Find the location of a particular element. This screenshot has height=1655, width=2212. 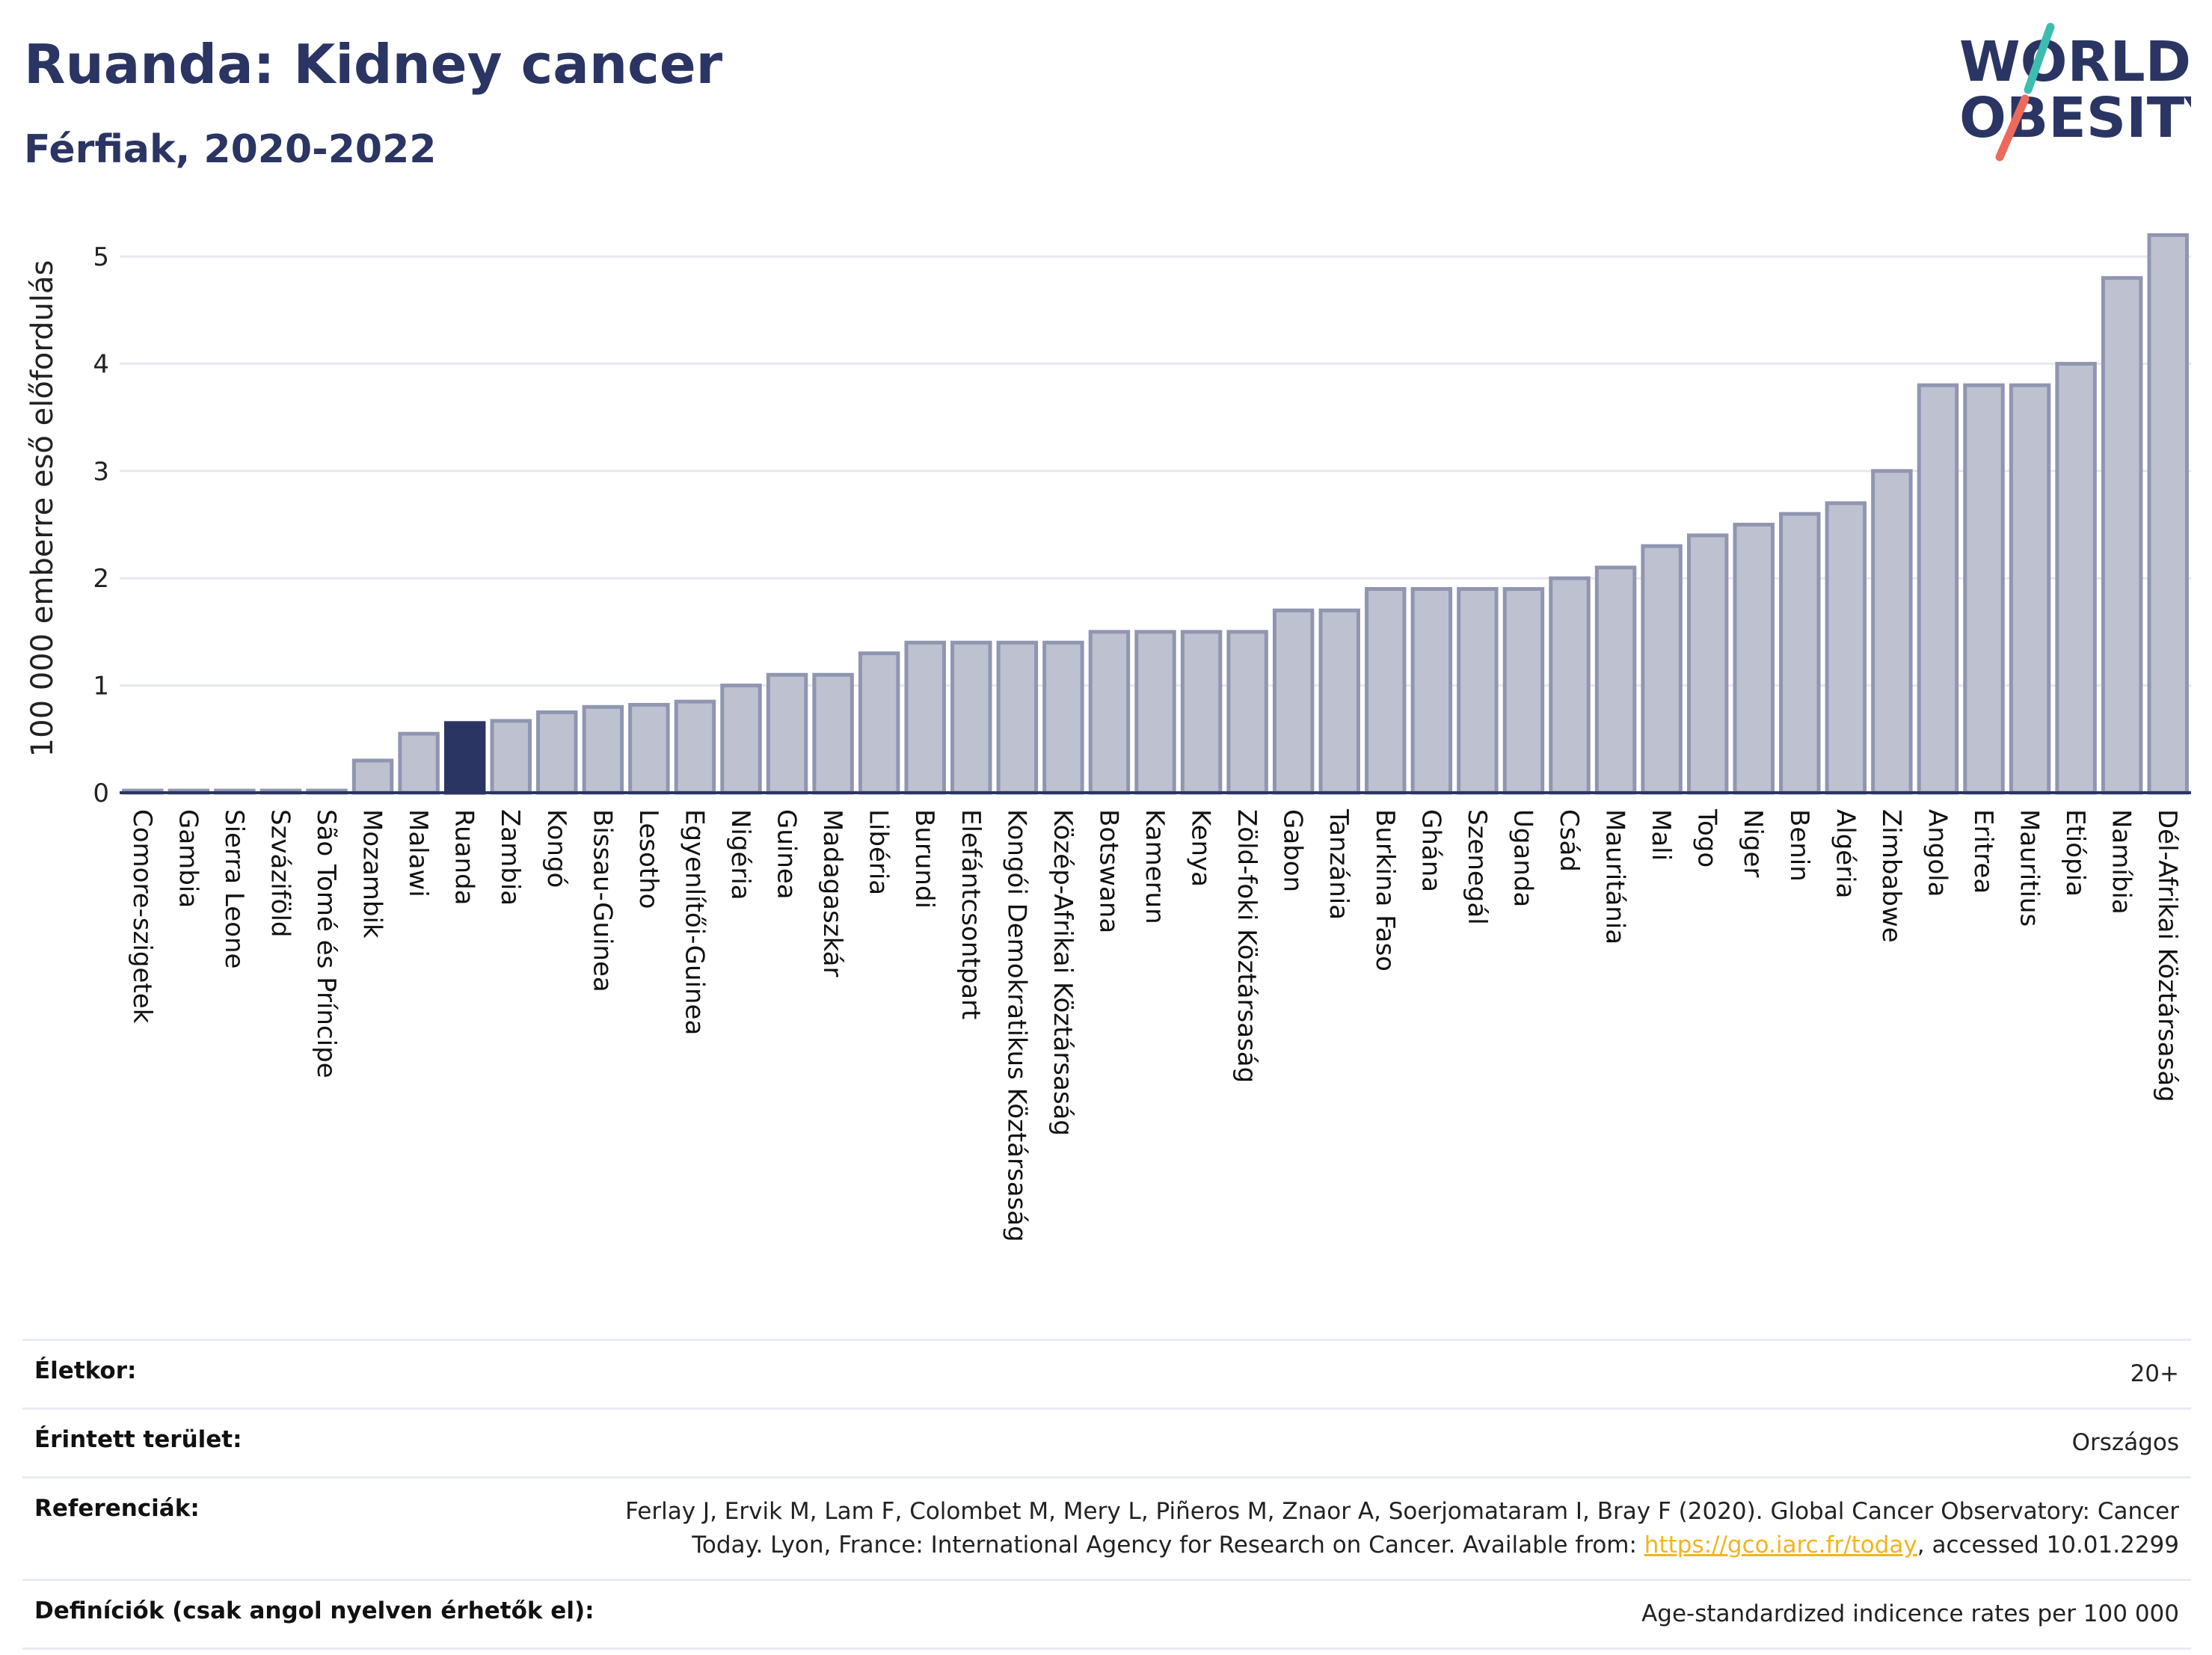

x-tick-label: Guinea is located at coordinates (787, 854).